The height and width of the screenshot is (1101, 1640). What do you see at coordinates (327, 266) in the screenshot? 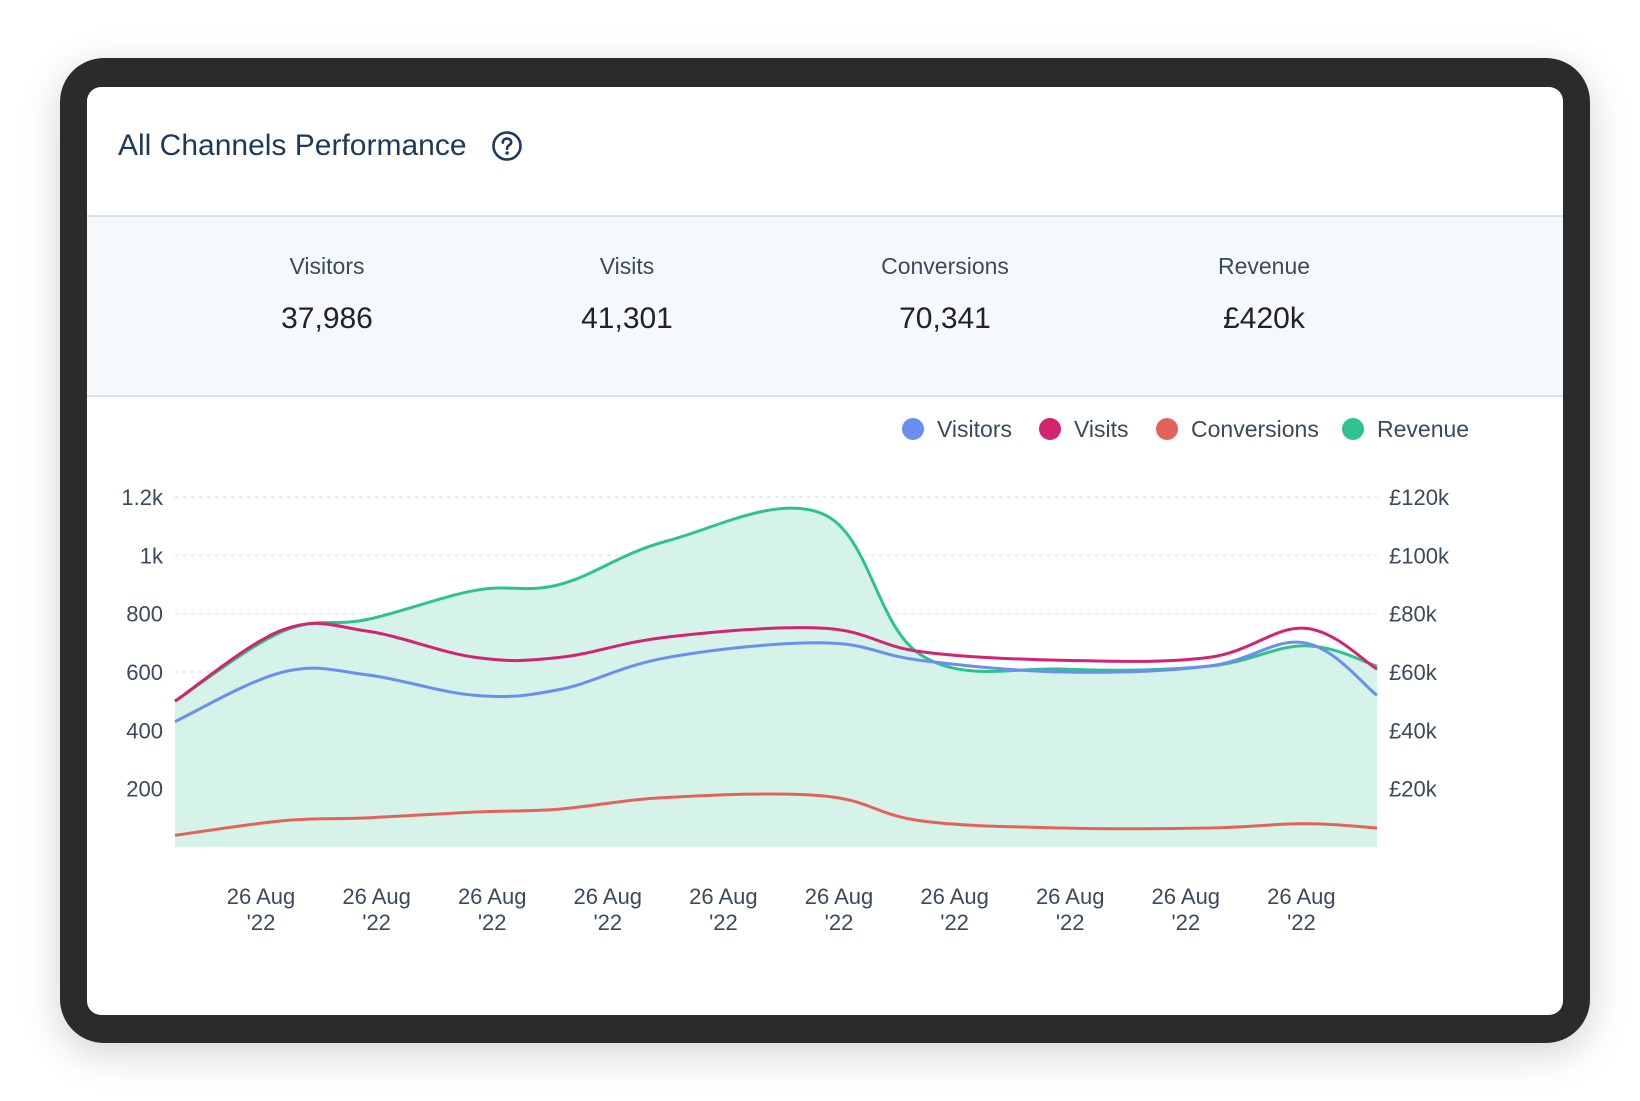
I see `kpi-label: Visitors` at bounding box center [327, 266].